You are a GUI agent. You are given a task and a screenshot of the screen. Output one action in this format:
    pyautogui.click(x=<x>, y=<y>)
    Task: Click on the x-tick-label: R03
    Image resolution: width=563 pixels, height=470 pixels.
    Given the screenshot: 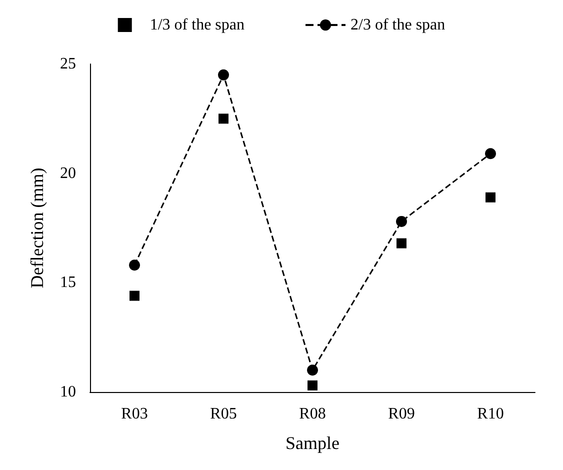 What is the action you would take?
    pyautogui.click(x=134, y=414)
    